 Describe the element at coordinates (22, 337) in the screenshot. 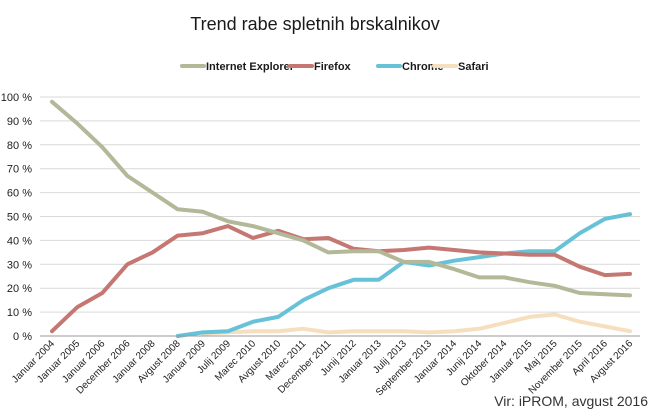

I see `y-tick-label: 0 %` at that location.